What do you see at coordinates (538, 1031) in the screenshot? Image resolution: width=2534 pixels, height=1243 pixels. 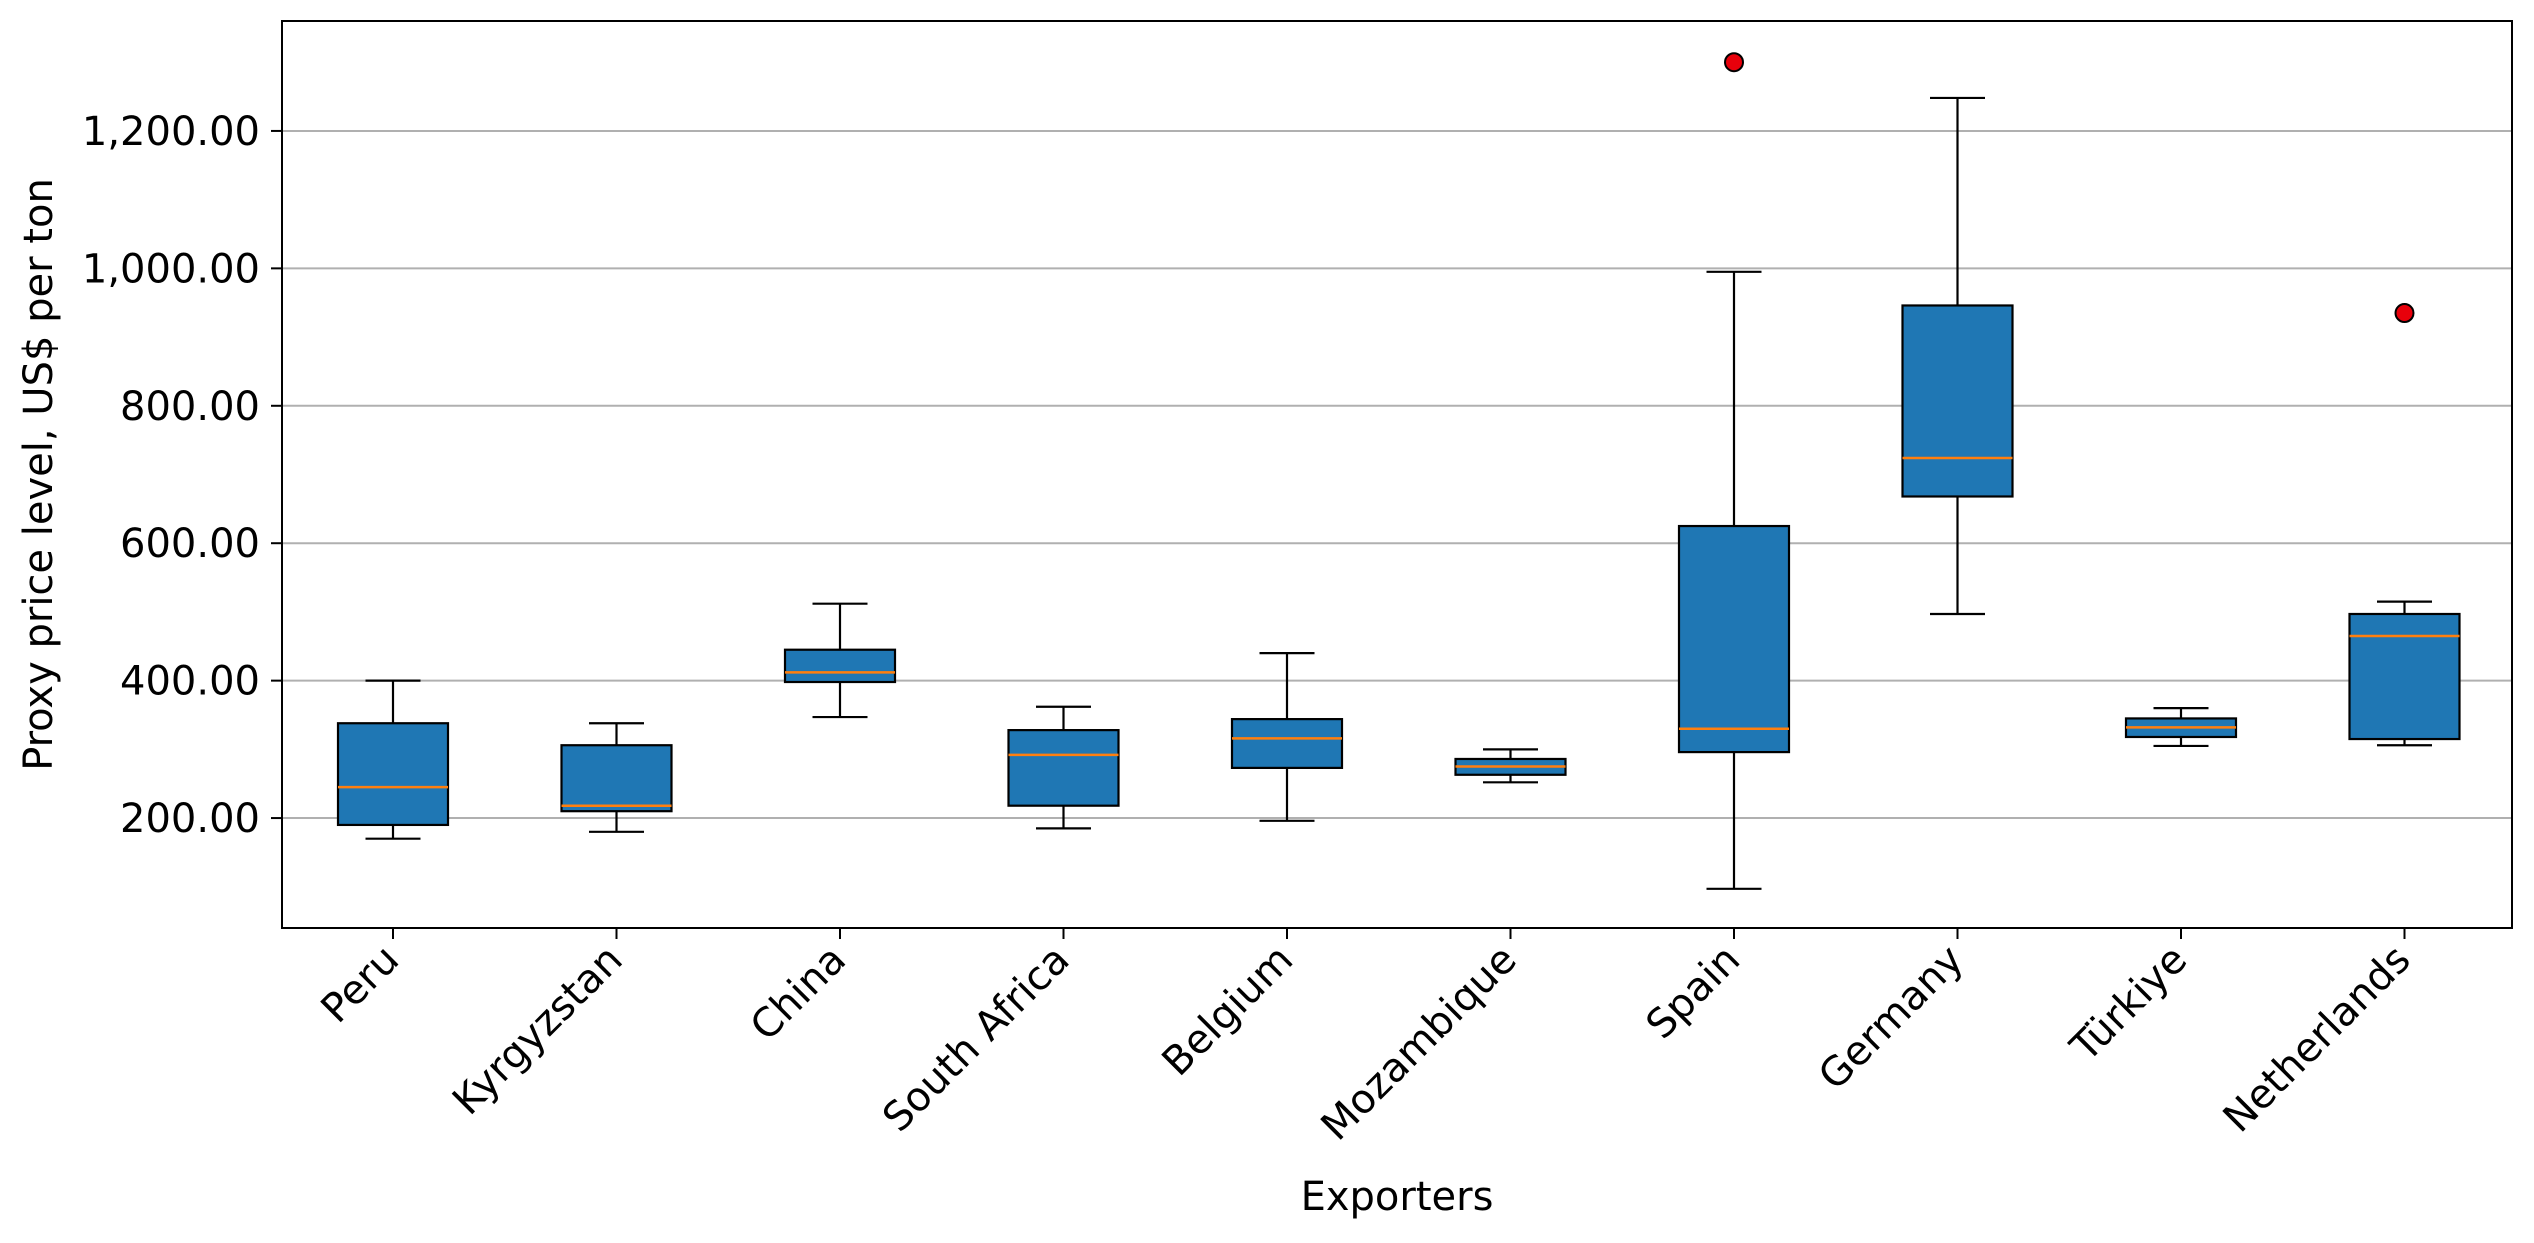 I see `x-tick-label: Kyrgyzstan` at bounding box center [538, 1031].